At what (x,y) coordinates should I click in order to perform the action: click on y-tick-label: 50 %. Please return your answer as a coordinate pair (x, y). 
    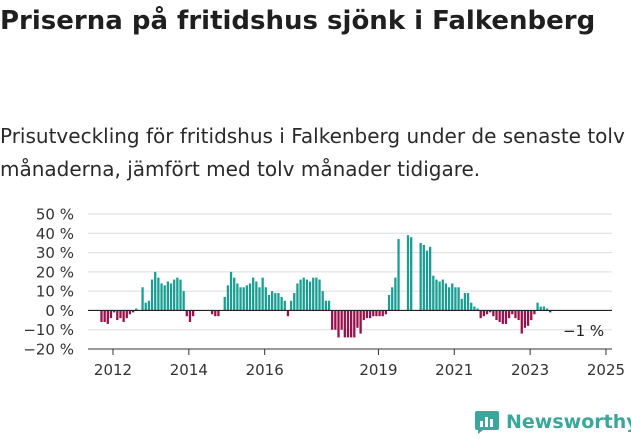
    Looking at the image, I should click on (55, 215).